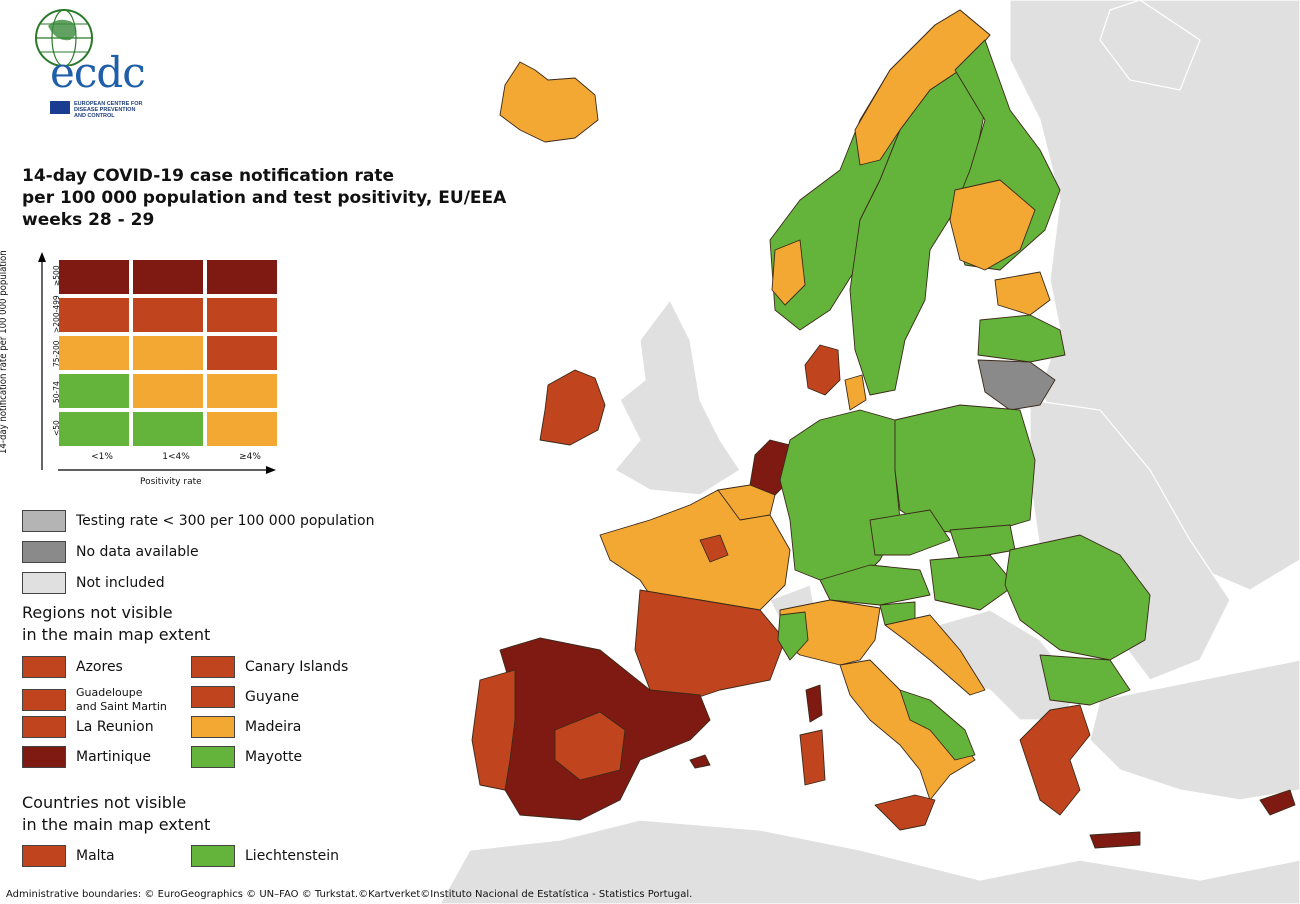  I want to click on matrix-column-label: <1%, so click(102, 457).